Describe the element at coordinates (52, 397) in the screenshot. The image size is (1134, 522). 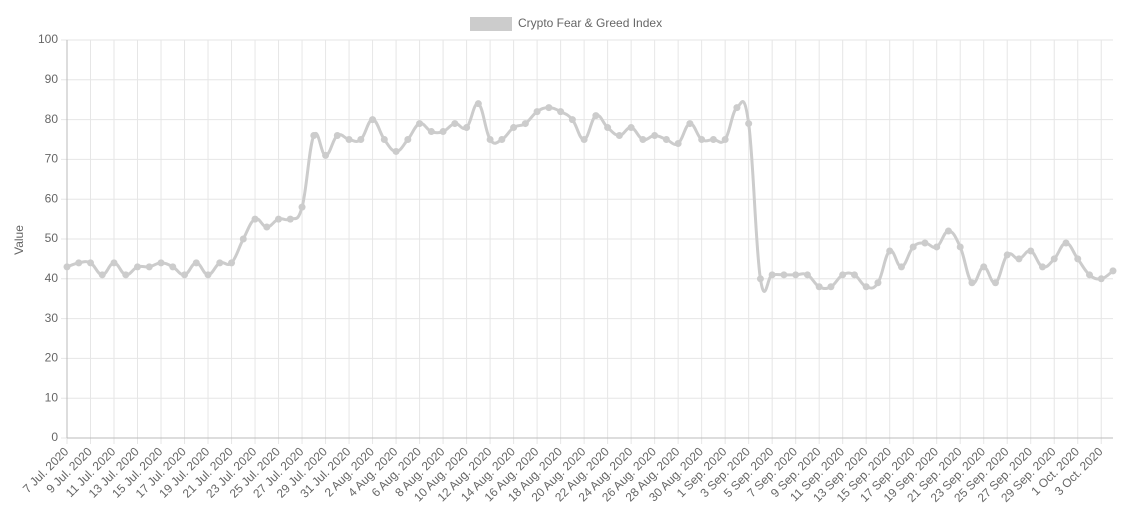
I see `y-tick-label: 10` at that location.